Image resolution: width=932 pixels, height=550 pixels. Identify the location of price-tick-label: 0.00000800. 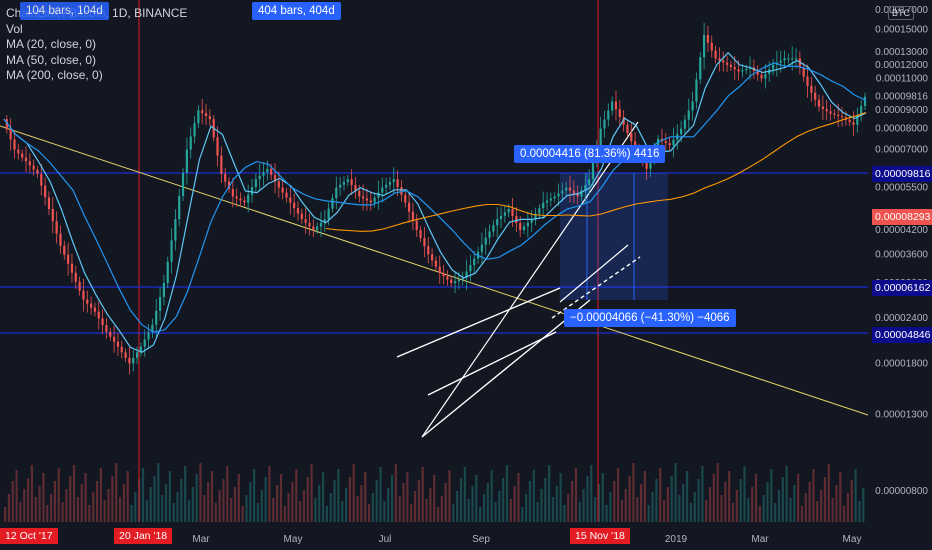
(901, 491).